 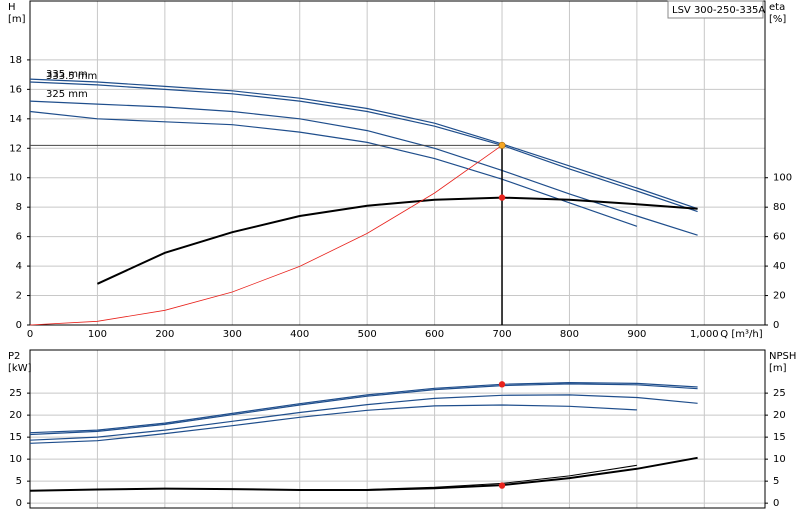 What do you see at coordinates (20, 368) in the screenshot?
I see `y-axis-unit: [kW]` at bounding box center [20, 368].